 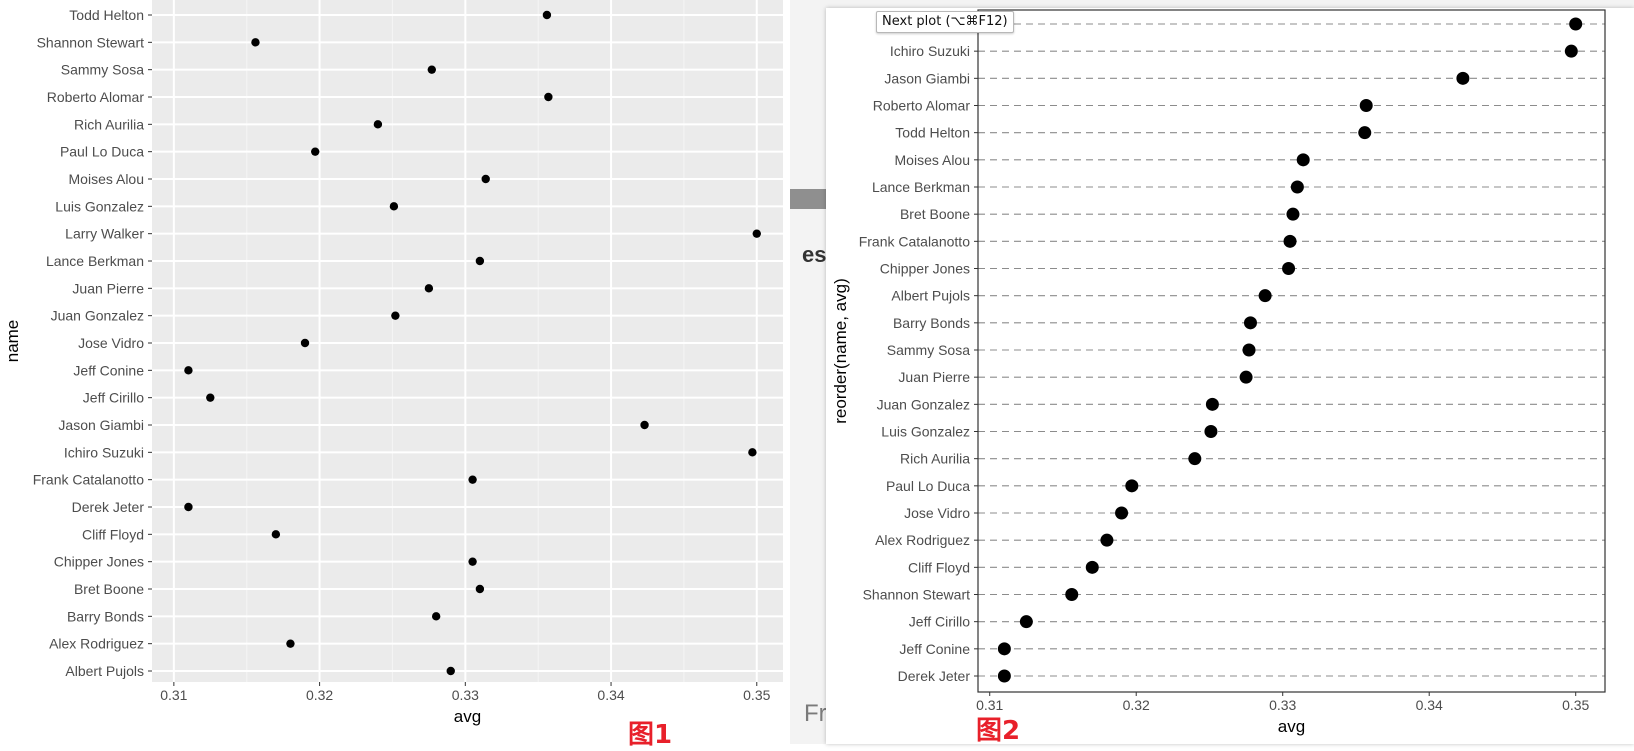 I want to click on figure-caption-2: 图2, so click(x=998, y=731).